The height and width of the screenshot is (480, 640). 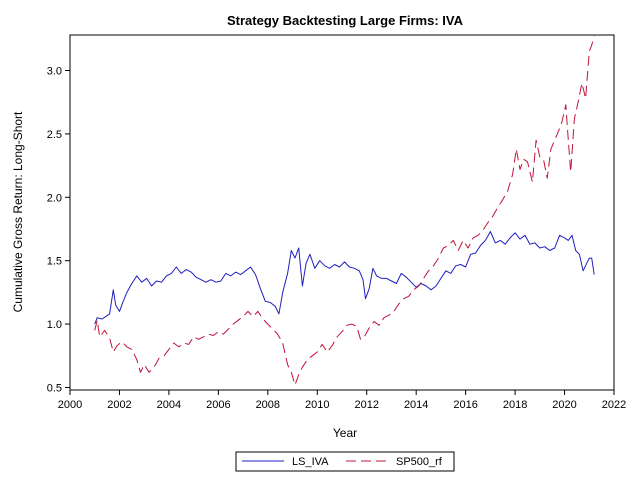 I want to click on y-tick-label: 3.0, so click(x=54, y=72).